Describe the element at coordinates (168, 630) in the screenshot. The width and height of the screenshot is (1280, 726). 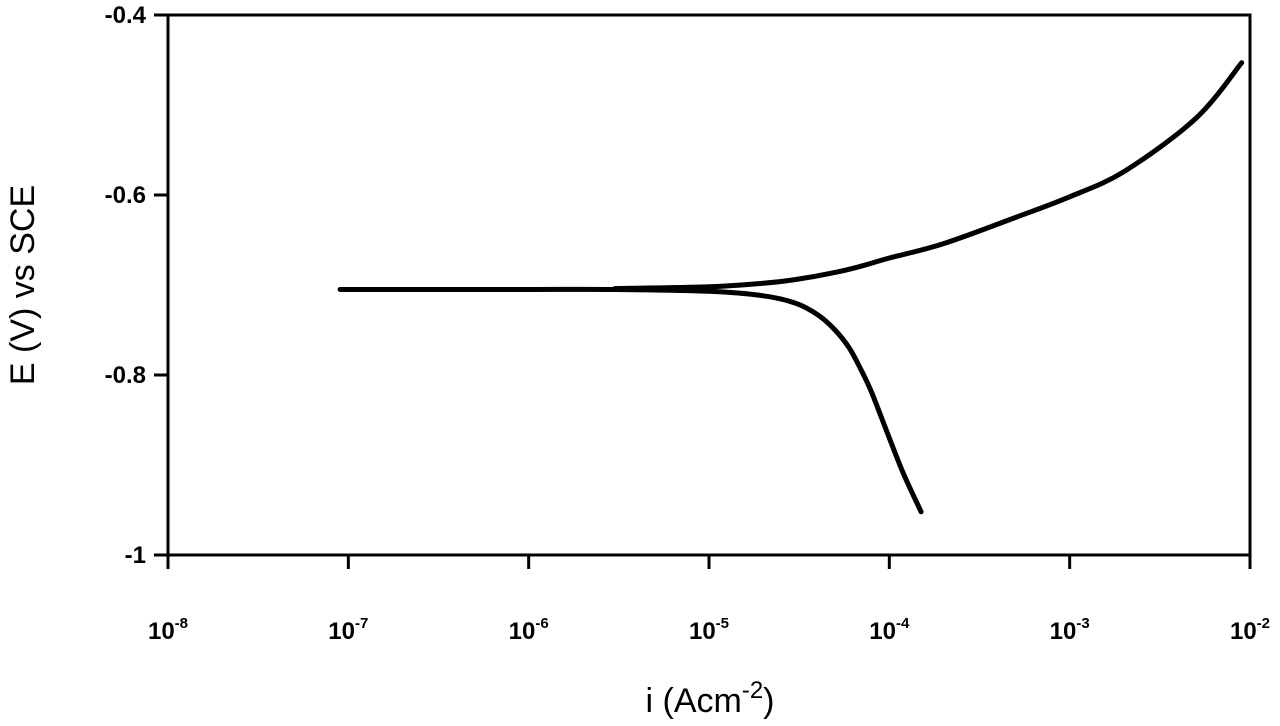
I see `x-tick-label: 10⁻⁸` at that location.